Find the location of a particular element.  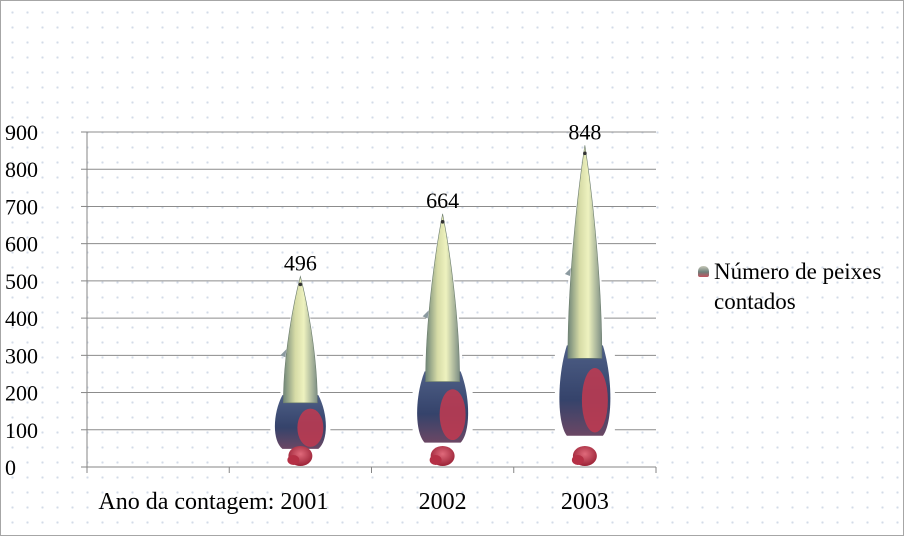

y-tick-label: 700 is located at coordinates (21, 206).